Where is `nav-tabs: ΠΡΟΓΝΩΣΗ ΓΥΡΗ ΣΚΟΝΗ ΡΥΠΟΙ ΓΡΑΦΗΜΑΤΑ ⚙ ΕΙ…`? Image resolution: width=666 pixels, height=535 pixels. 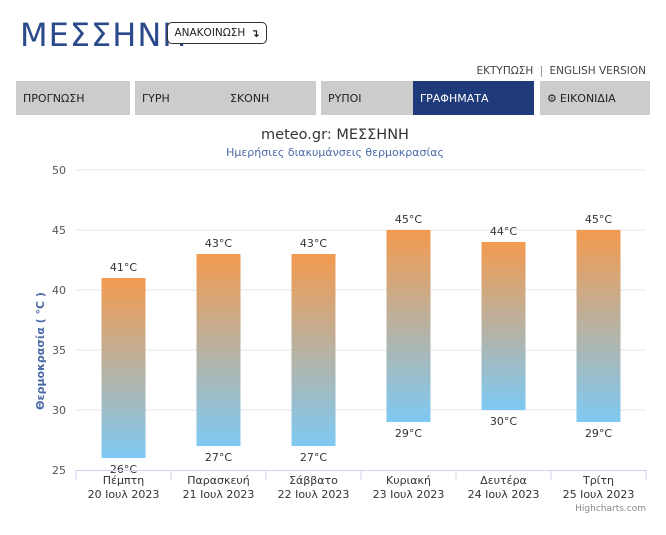
nav-tabs: ΠΡΟΓΝΩΣΗ ΓΥΡΗ ΣΚΟΝΗ ΡΥΠΟΙ ΓΡΑΦΗΜΑΤΑ ⚙ ΕΙ… is located at coordinates (333, 98).